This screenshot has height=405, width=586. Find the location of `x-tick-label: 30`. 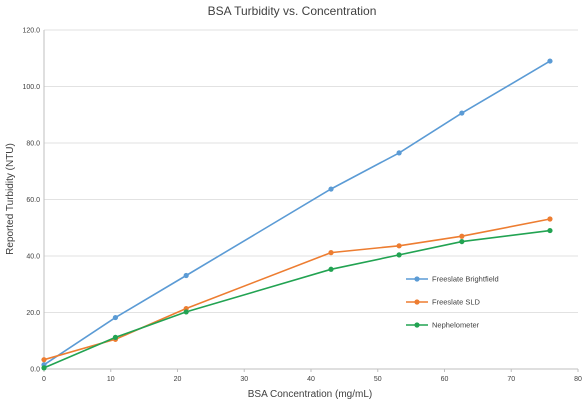

x-tick-label: 30 is located at coordinates (244, 379).